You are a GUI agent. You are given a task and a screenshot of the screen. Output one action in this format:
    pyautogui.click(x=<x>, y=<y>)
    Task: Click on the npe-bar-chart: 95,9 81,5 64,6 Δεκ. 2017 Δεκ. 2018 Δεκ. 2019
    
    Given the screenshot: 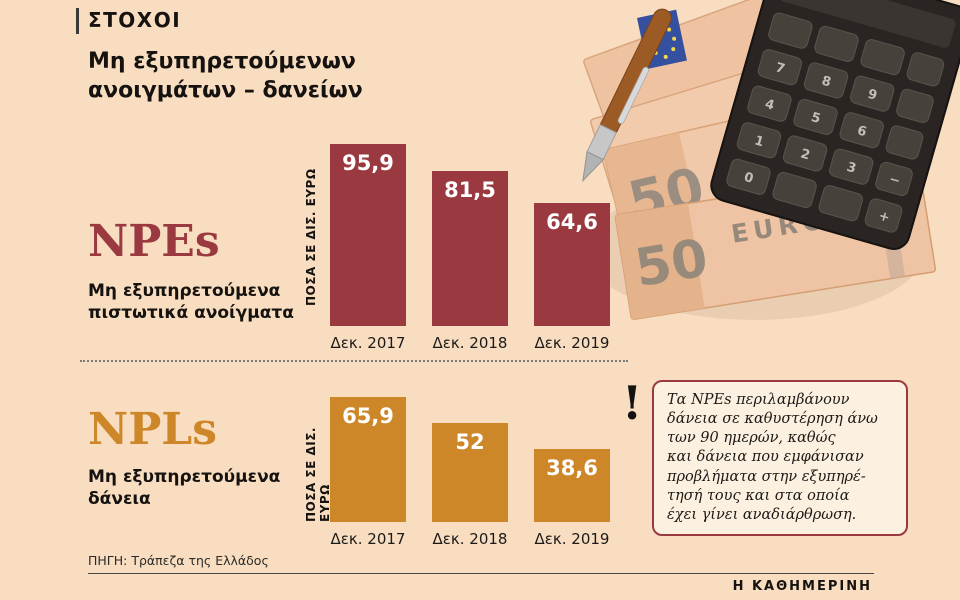 What is the action you would take?
    pyautogui.click(x=470, y=246)
    